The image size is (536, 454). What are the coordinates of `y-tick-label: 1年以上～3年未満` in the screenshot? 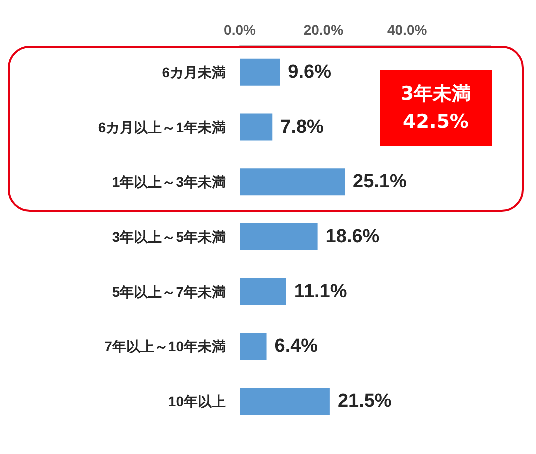 It's located at (169, 182).